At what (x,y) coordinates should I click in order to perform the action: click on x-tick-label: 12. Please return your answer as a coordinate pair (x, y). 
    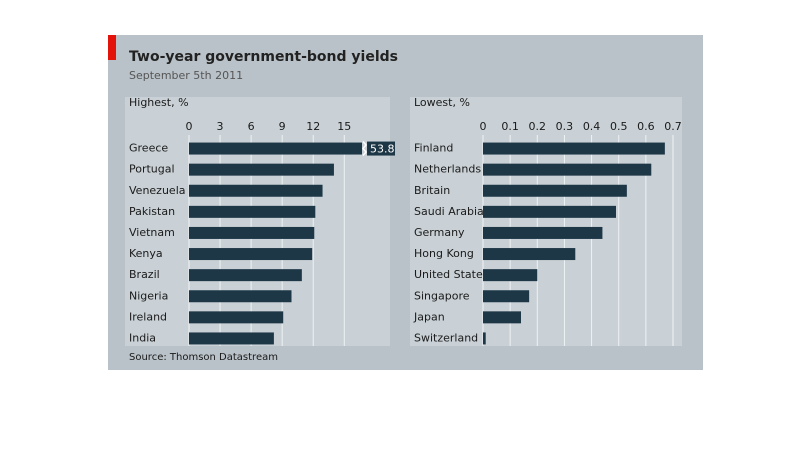
    Looking at the image, I should click on (313, 126).